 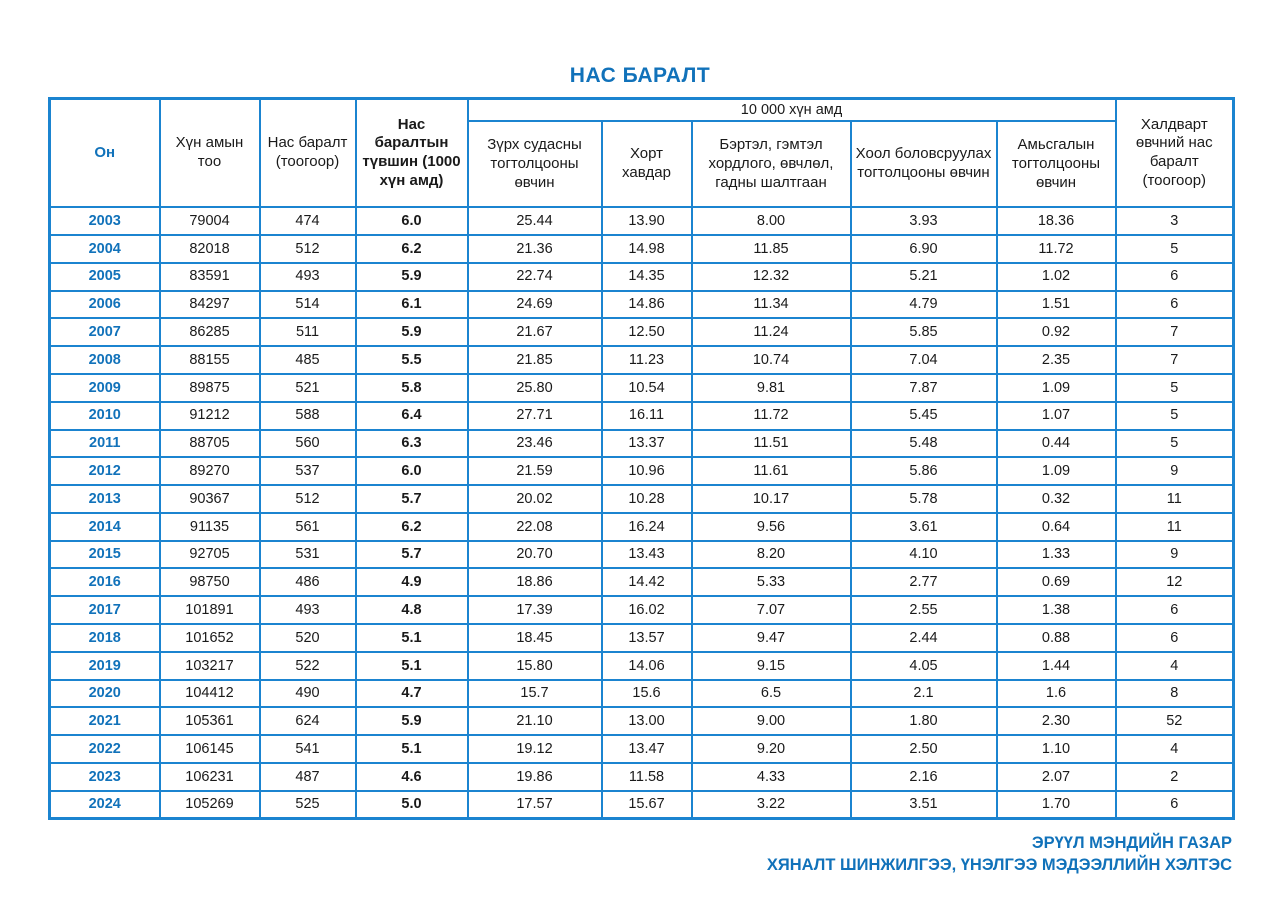 What do you see at coordinates (534, 610) in the screenshot?
I see `cardio-cell: 17.39` at bounding box center [534, 610].